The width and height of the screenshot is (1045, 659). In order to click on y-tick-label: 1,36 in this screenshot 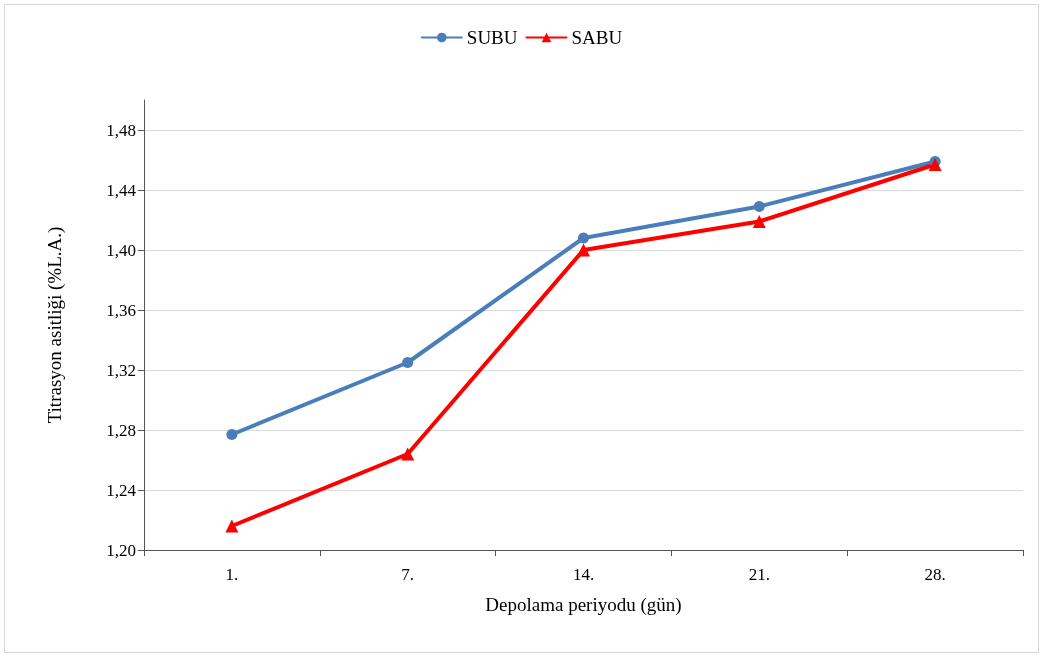, I will do `click(121, 310)`.